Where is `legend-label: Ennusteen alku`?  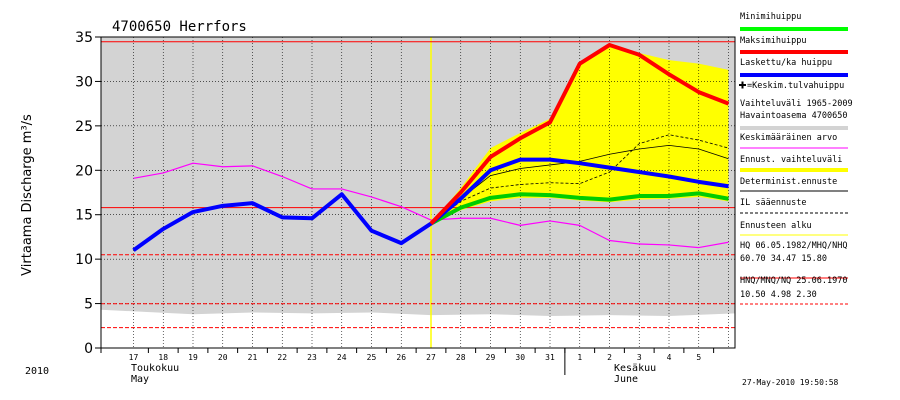 legend-label: Ennusteen alku is located at coordinates (776, 226).